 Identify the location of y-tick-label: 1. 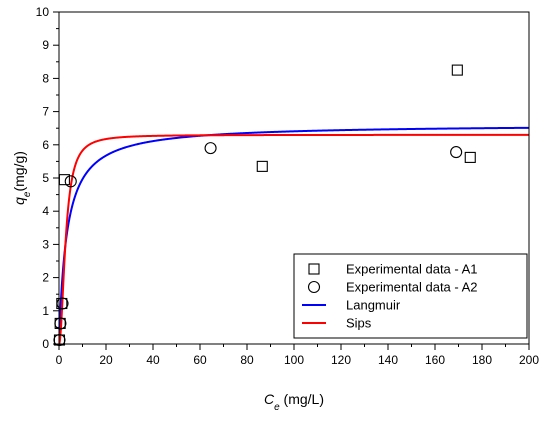
(45, 311).